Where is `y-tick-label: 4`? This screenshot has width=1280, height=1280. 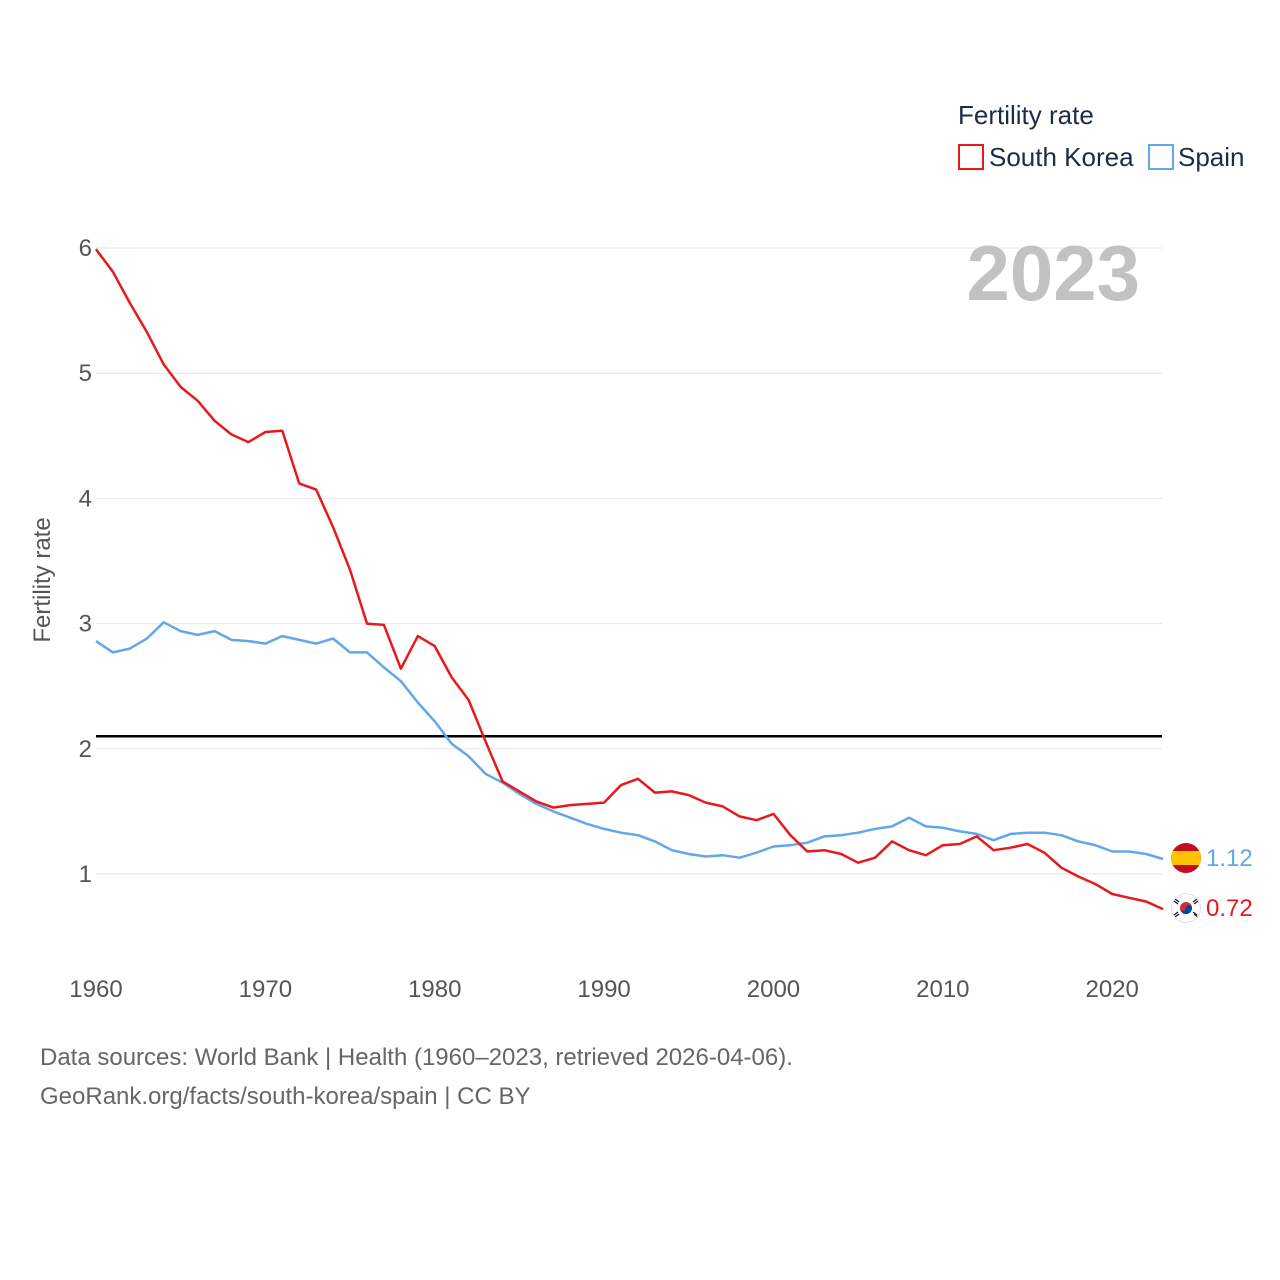
y-tick-label: 4 is located at coordinates (85, 498).